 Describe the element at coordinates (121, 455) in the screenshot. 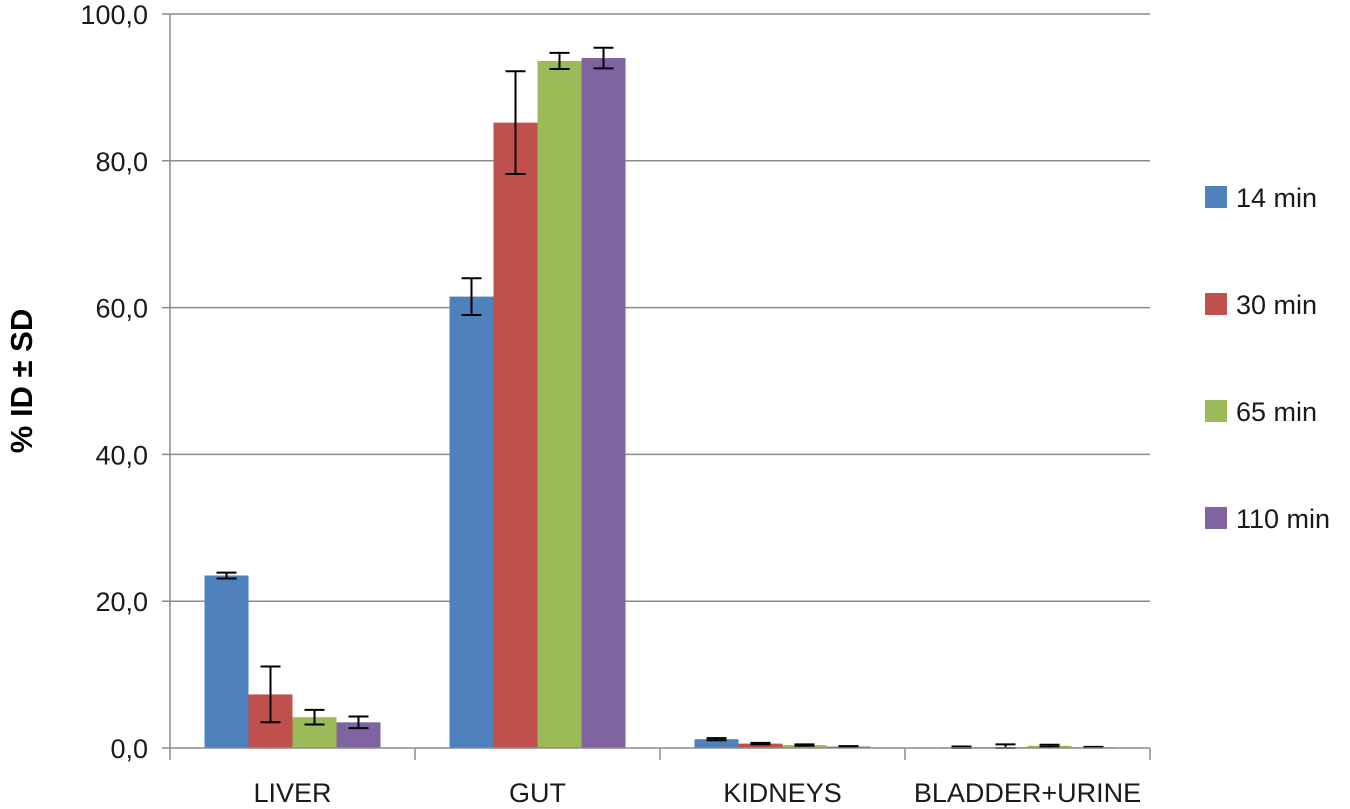

I see `y-tick-label: 40,0` at that location.